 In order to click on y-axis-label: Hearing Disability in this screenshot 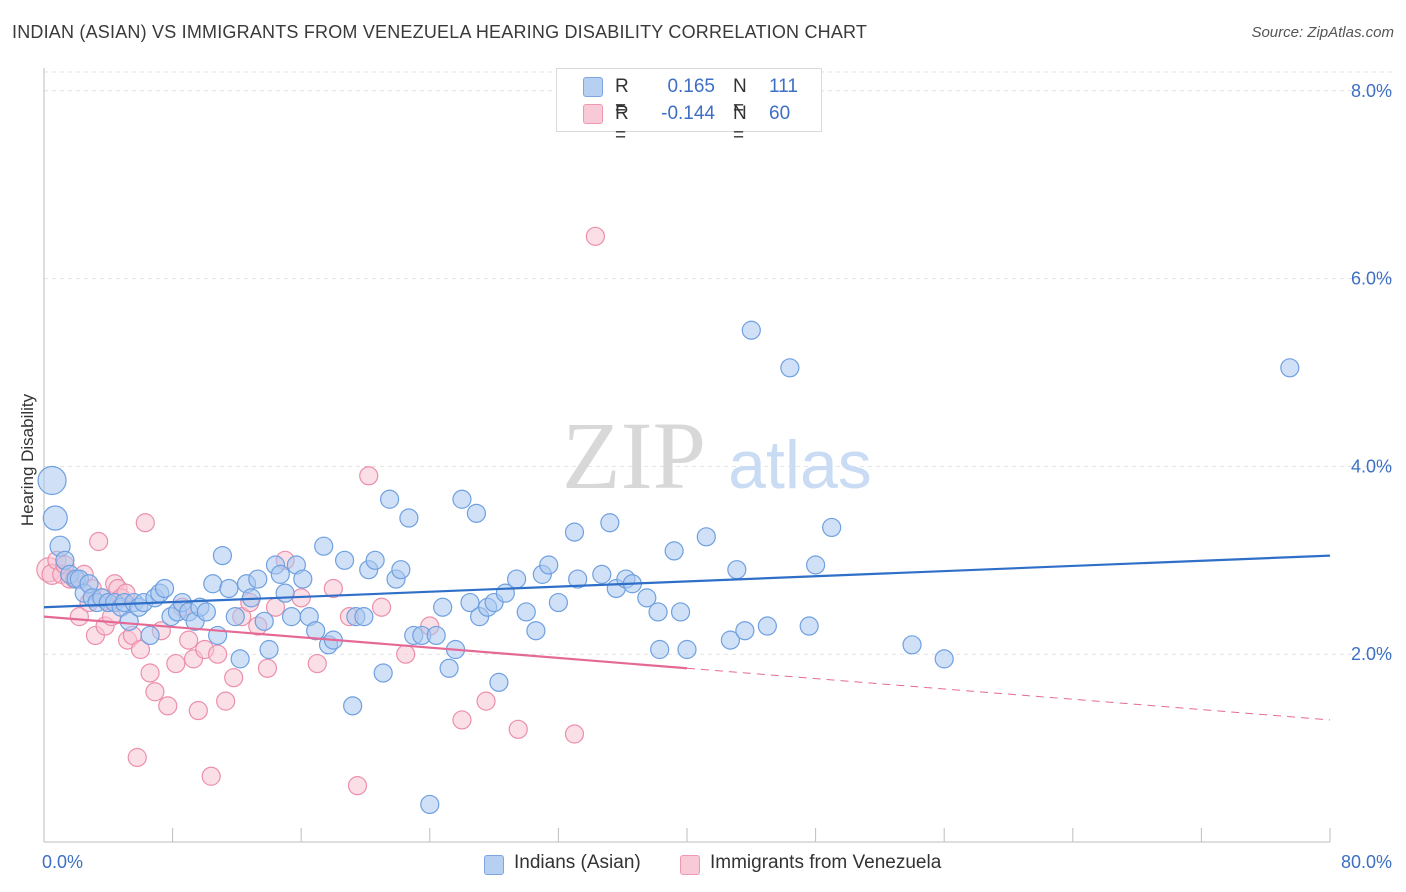, I will do `click(27, 460)`.